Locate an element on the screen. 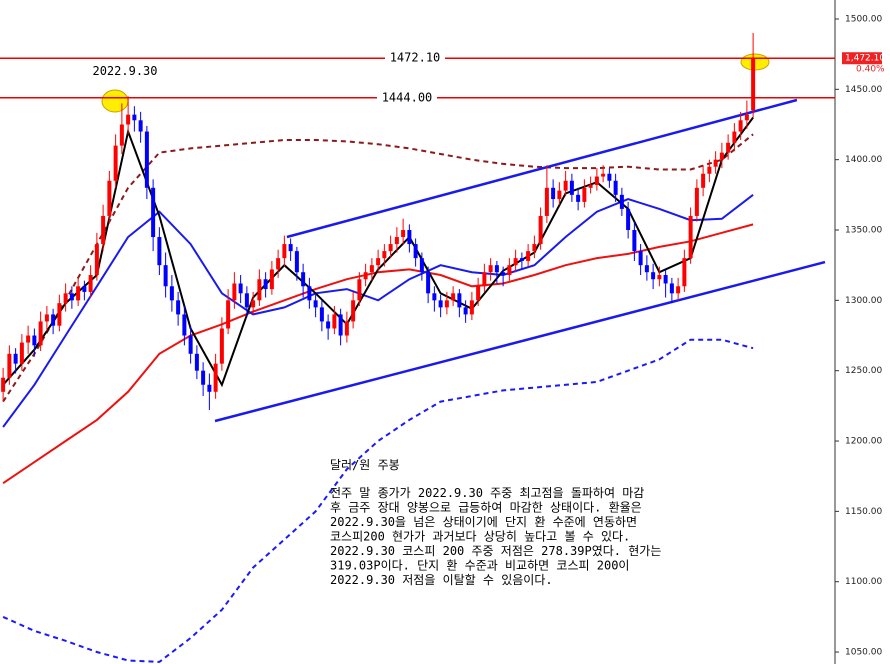  level-label: 1472.10 is located at coordinates (415, 58).